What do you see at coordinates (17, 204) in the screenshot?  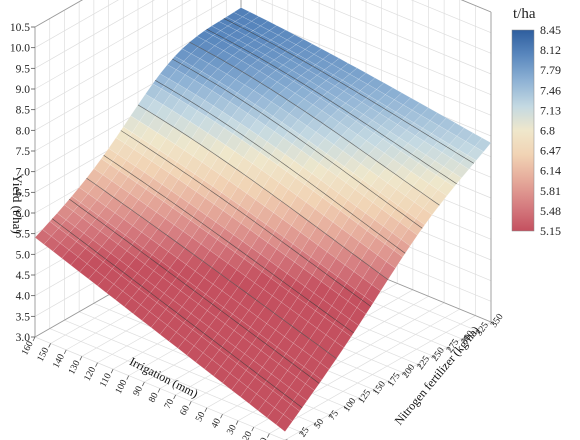 I see `z-axis-label: Yield (t/ha)` at bounding box center [17, 204].